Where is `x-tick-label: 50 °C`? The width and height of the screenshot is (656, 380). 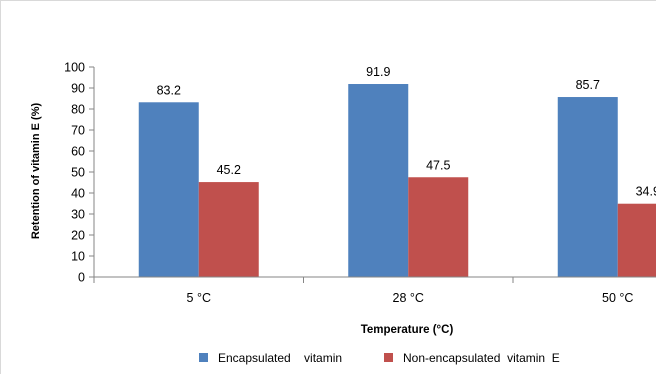
x-tick-label: 50 °C is located at coordinates (617, 298).